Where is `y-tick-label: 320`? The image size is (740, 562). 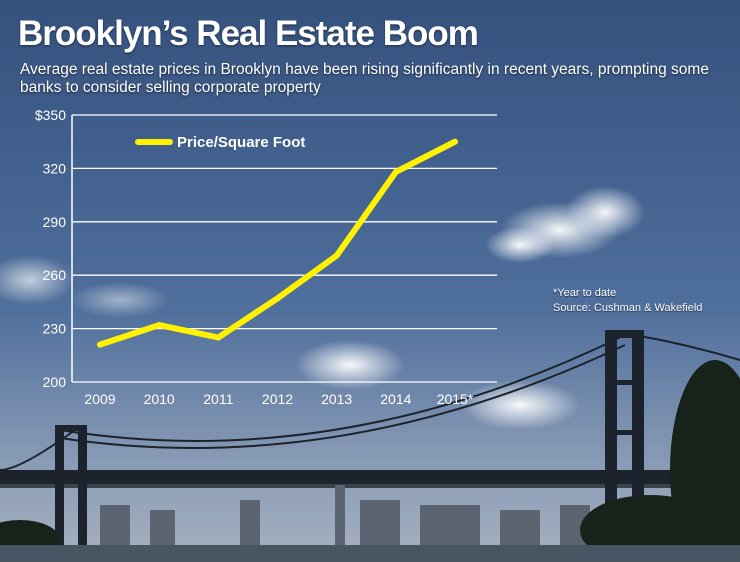
y-tick-label: 320 is located at coordinates (55, 168).